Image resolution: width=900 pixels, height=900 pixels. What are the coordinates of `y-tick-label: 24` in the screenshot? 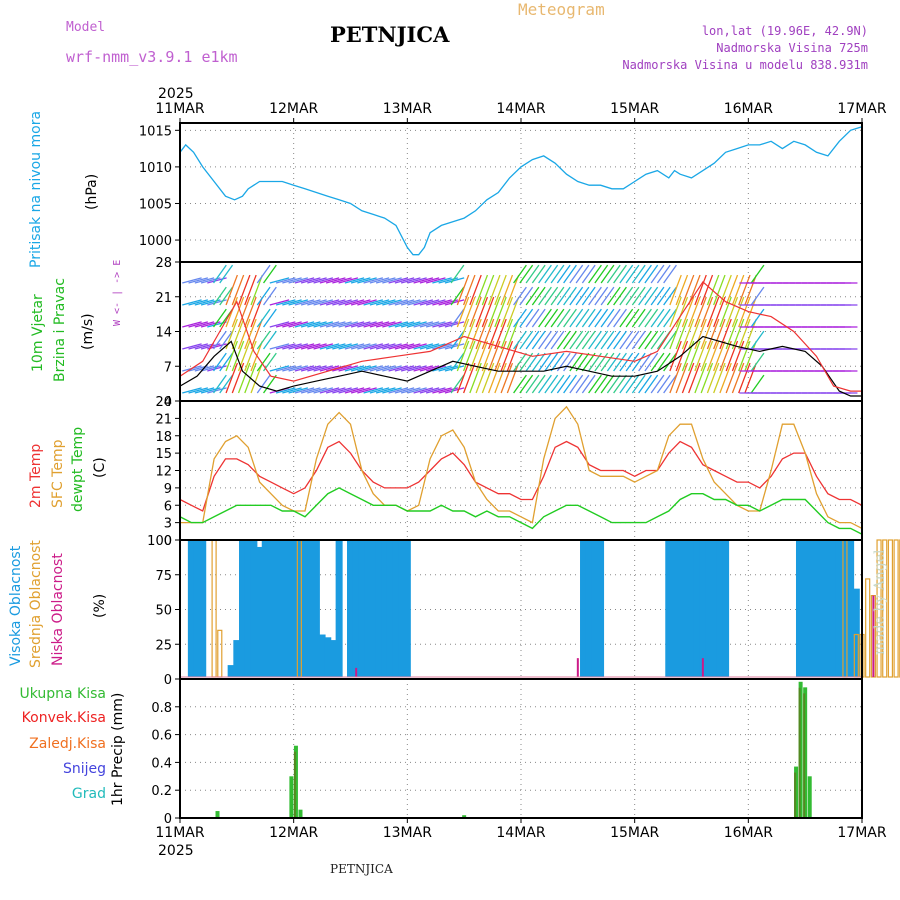 It's located at (163, 402).